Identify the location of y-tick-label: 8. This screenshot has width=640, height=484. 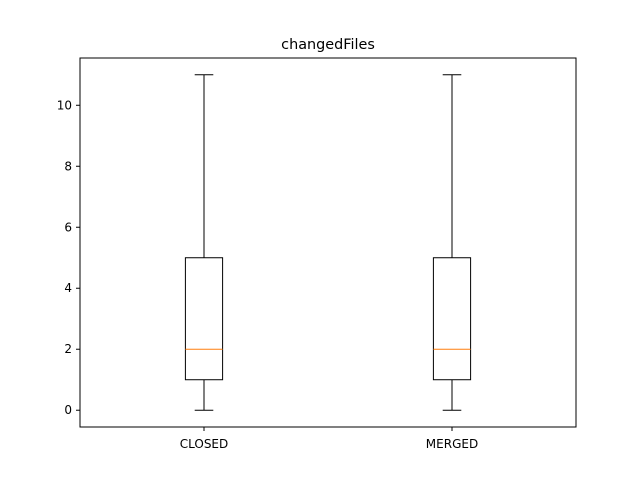
(68, 166).